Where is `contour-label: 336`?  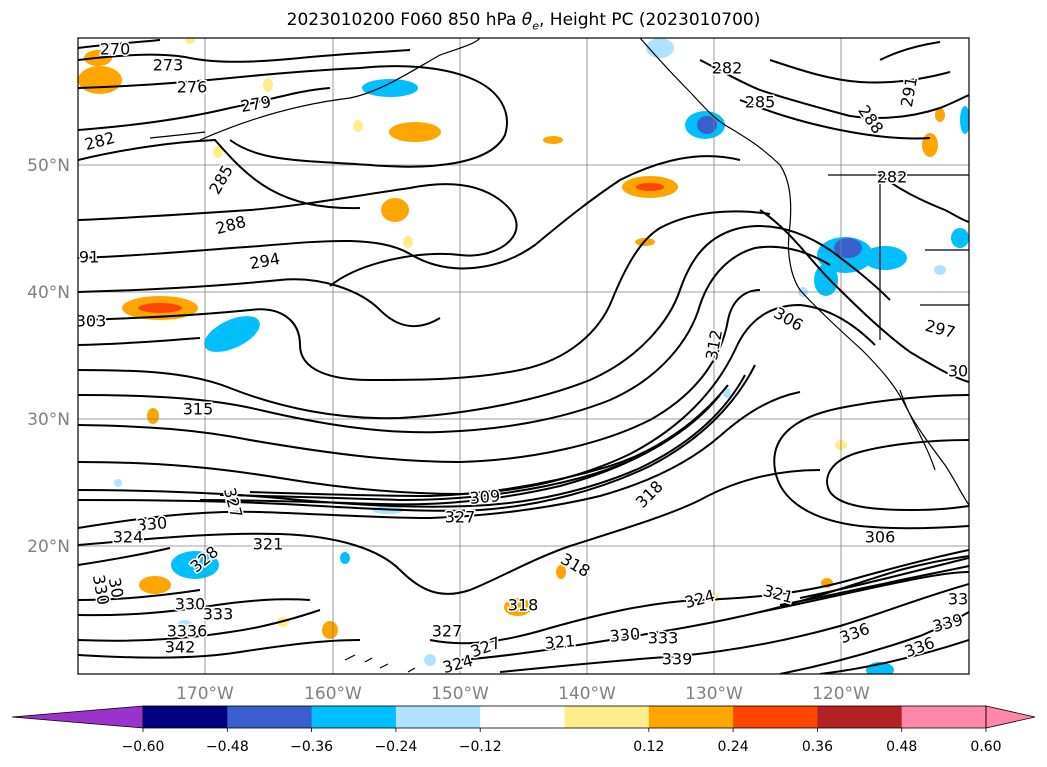 contour-label: 336 is located at coordinates (192, 631).